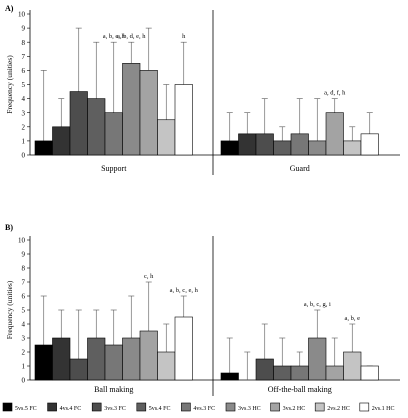 The width and height of the screenshot is (408, 418). I want to click on x-group-label: Ball making, so click(113, 389).